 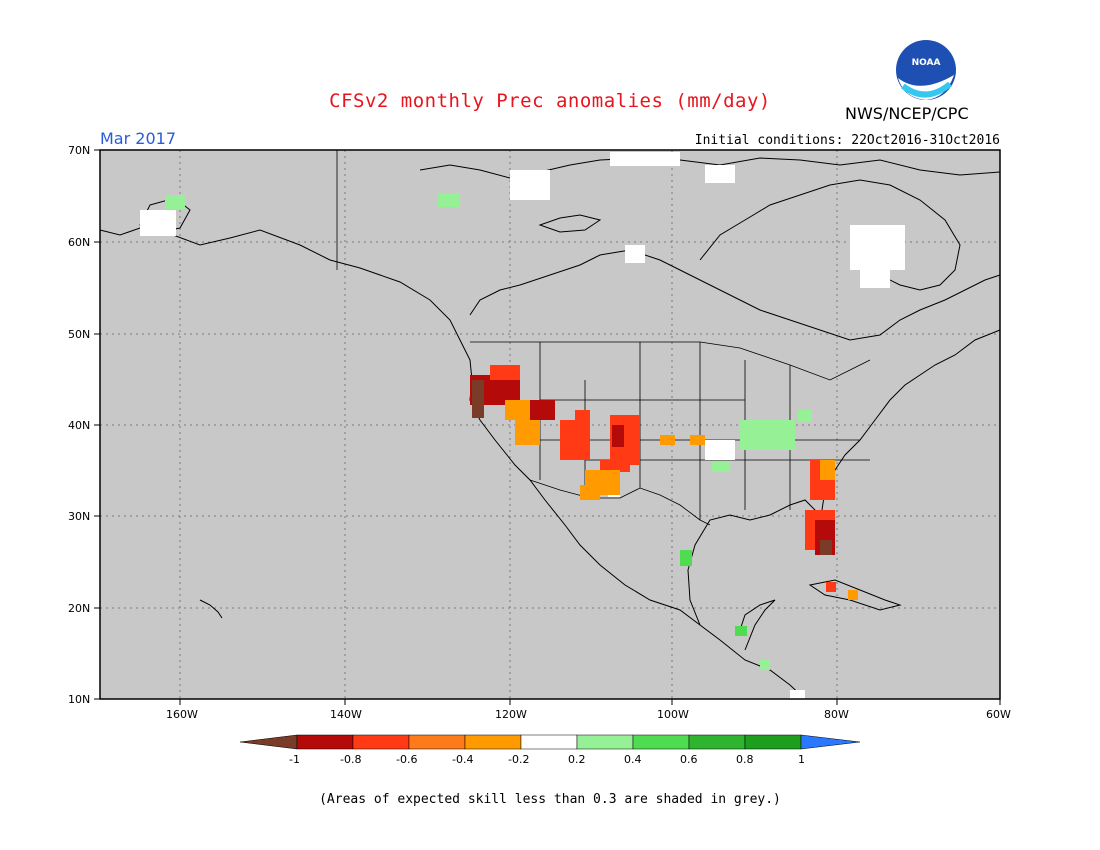 I want to click on lon-label: 140W, so click(x=346, y=714).